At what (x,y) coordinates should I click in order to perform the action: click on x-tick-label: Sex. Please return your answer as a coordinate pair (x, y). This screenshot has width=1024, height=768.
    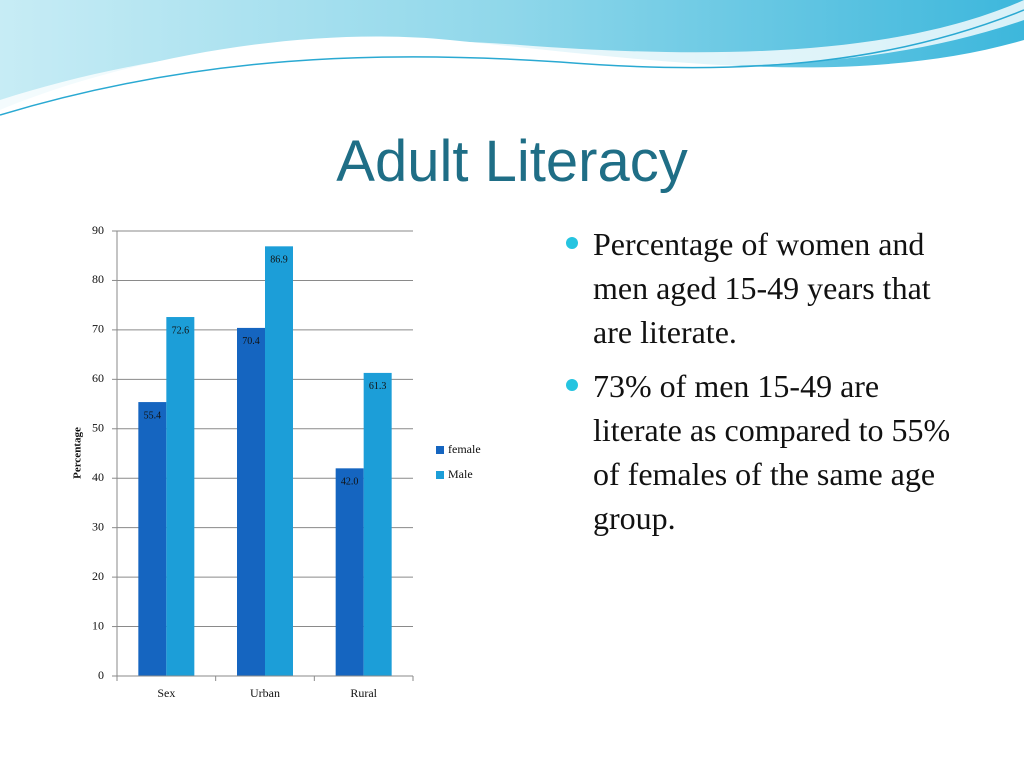
    Looking at the image, I should click on (166, 693).